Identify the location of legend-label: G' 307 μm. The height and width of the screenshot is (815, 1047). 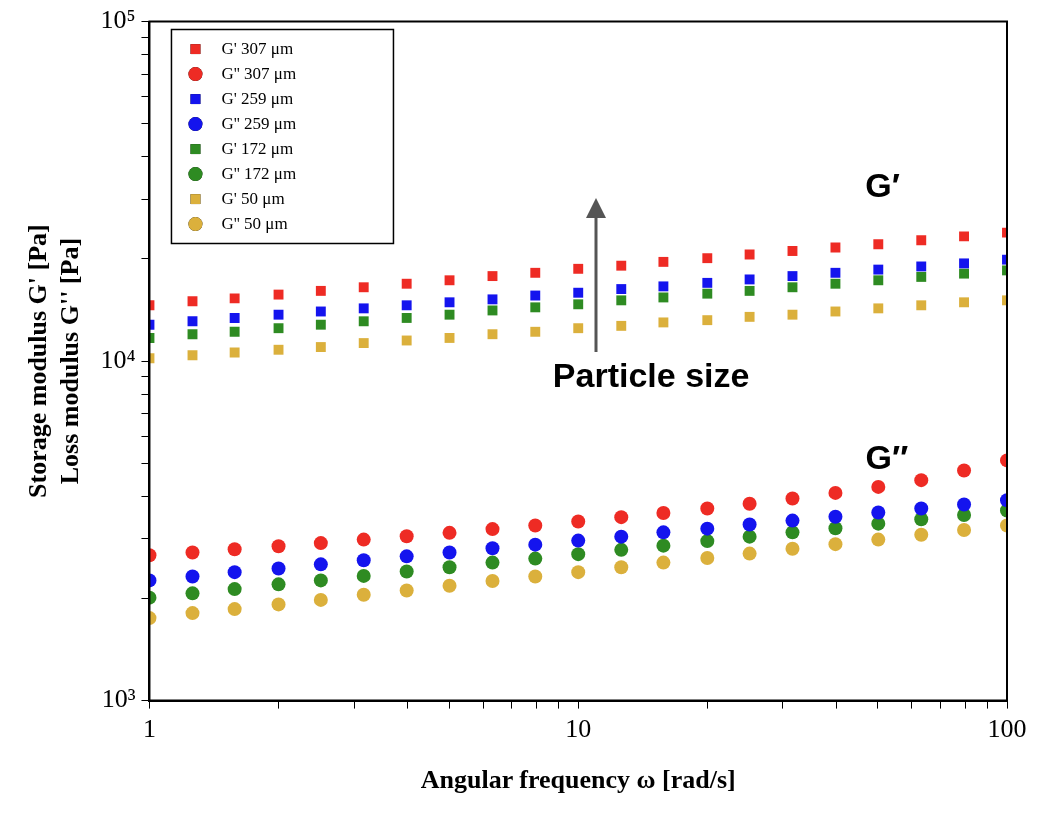
(257, 48).